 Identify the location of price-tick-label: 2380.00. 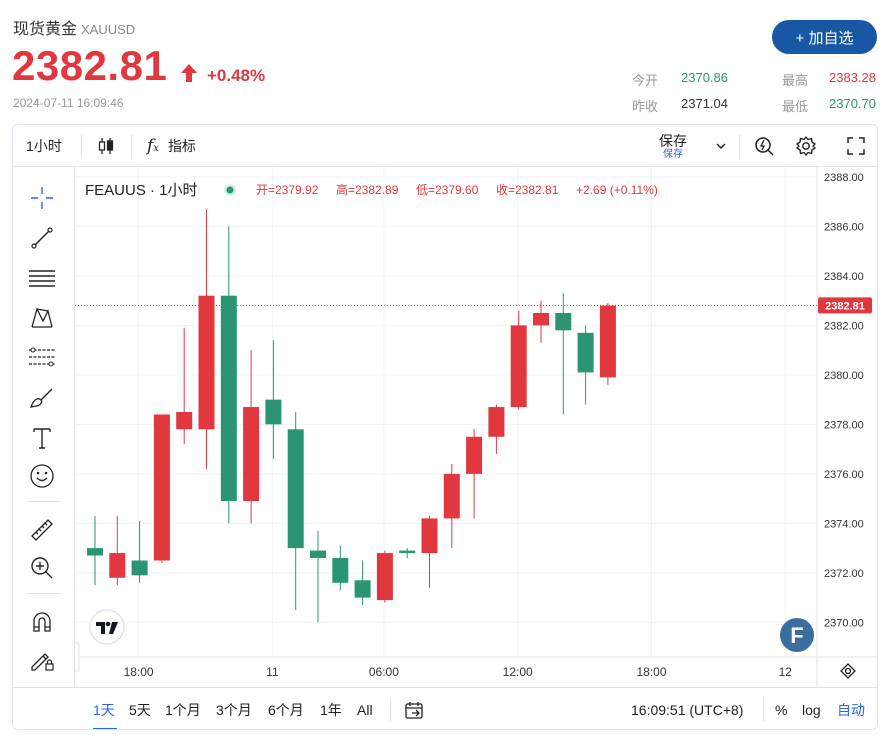
(844, 376).